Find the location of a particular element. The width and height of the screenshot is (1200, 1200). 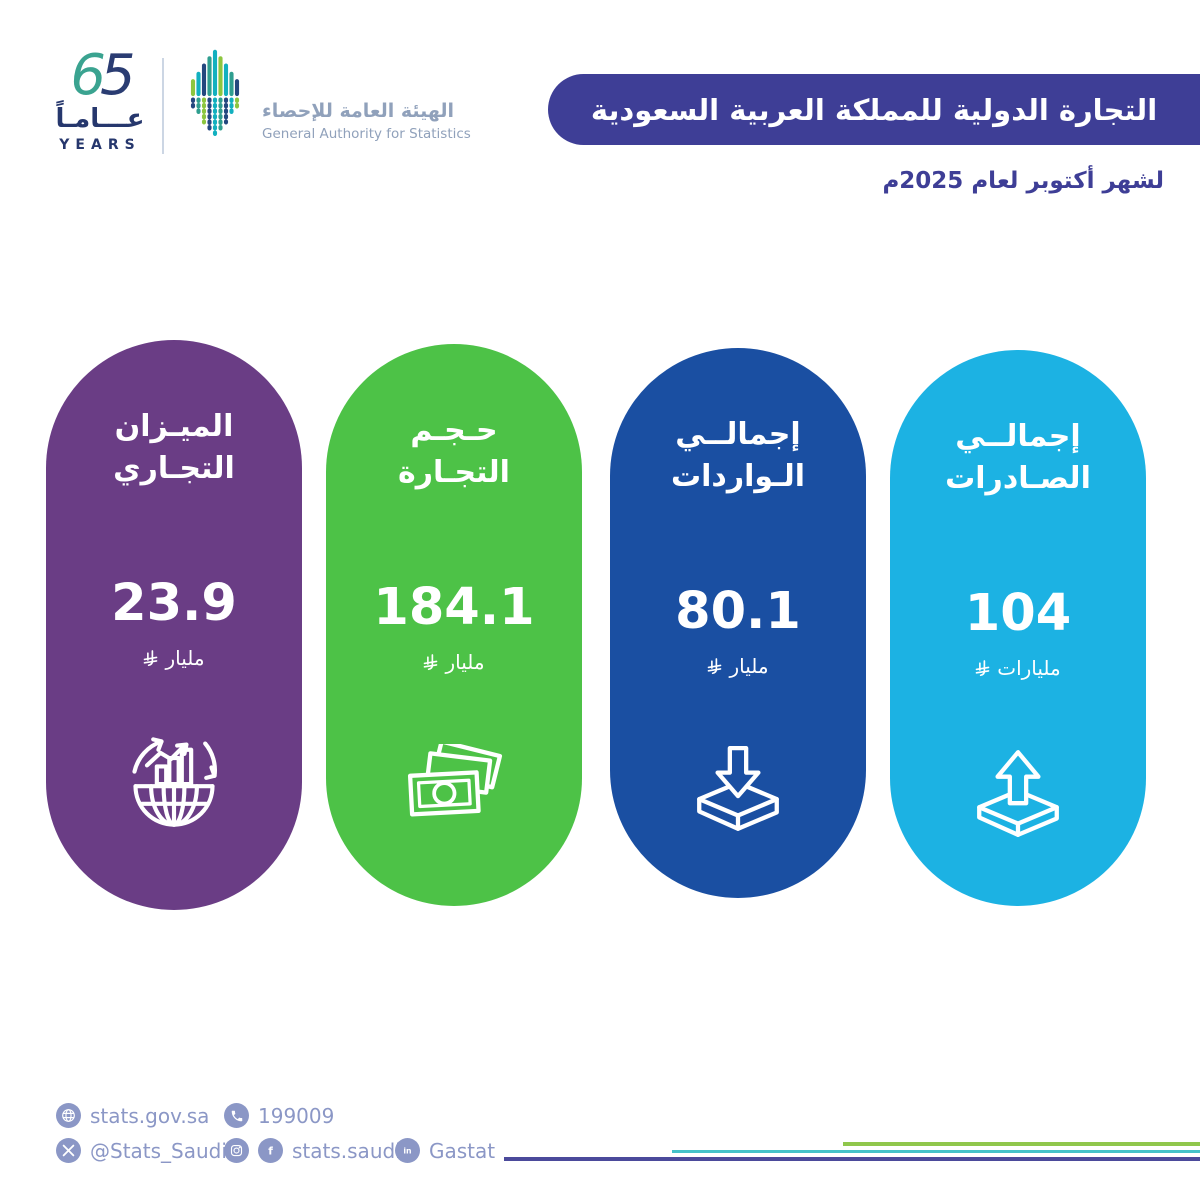

export-box-icon is located at coordinates (1018, 793).